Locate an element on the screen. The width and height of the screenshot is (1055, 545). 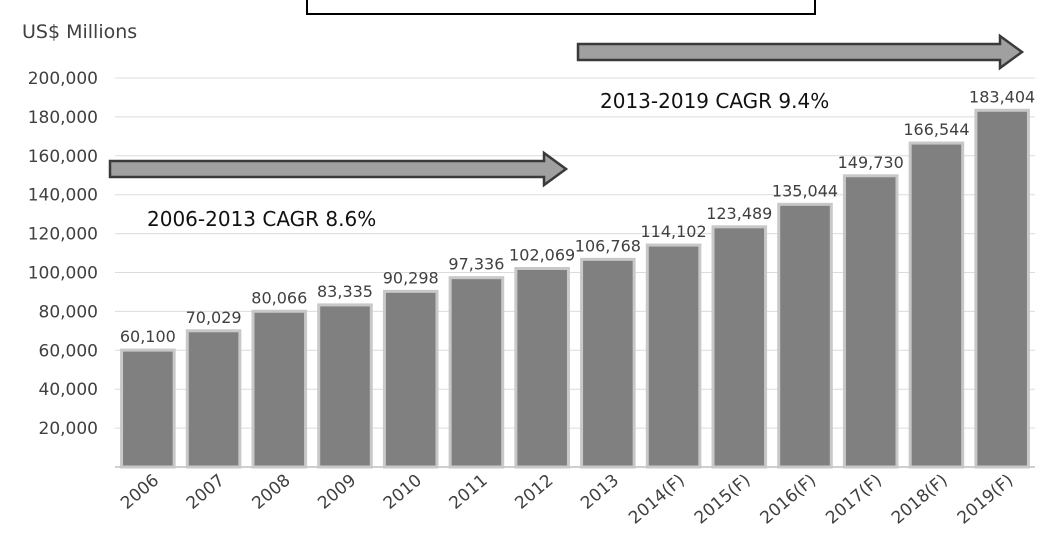
y-tick-label: 20,000 is located at coordinates (68, 429).